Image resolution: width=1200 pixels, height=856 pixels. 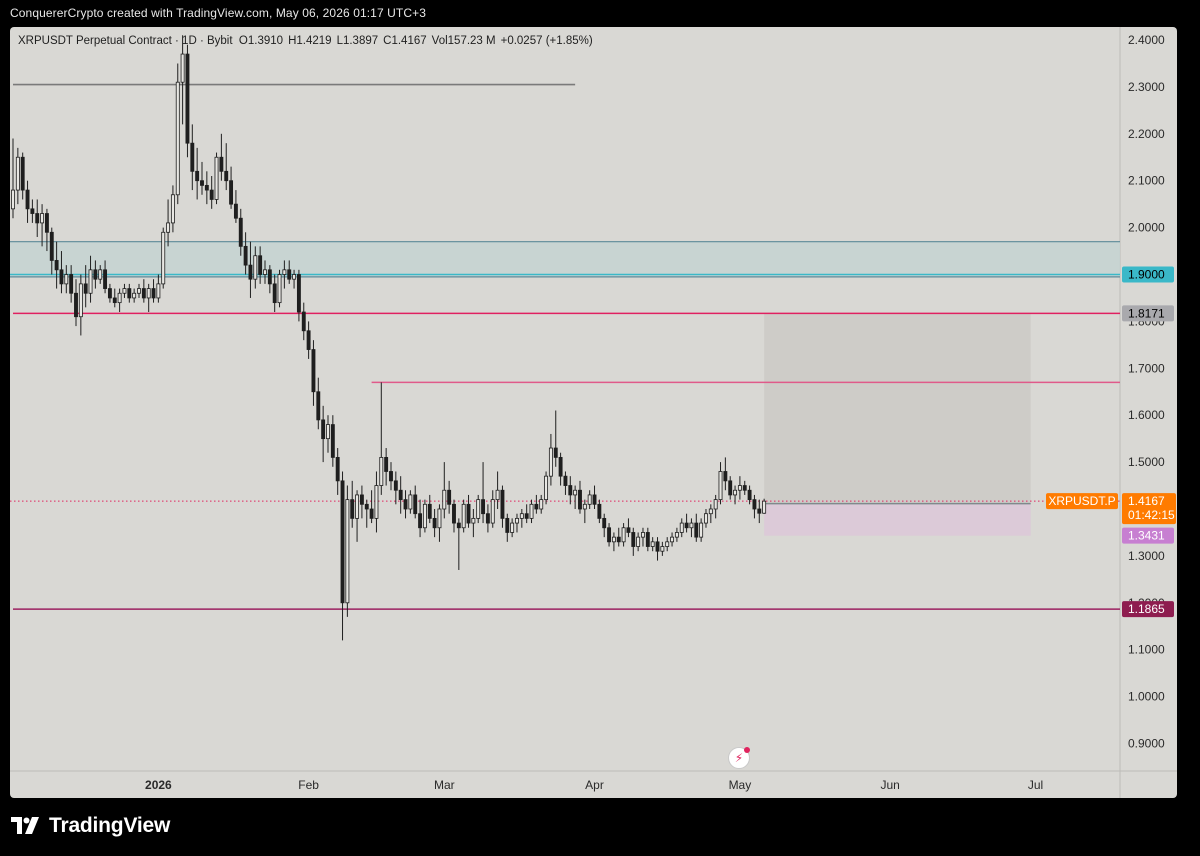 I want to click on y-tick-label: 2.4000, so click(x=1146, y=40).